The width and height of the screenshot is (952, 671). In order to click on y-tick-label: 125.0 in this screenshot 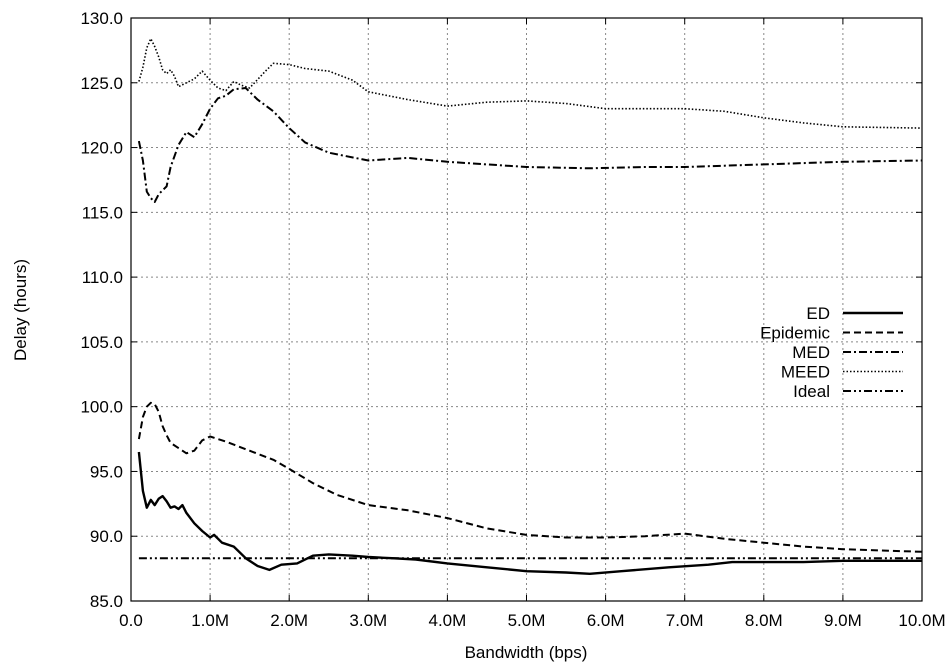, I will do `click(101, 83)`.